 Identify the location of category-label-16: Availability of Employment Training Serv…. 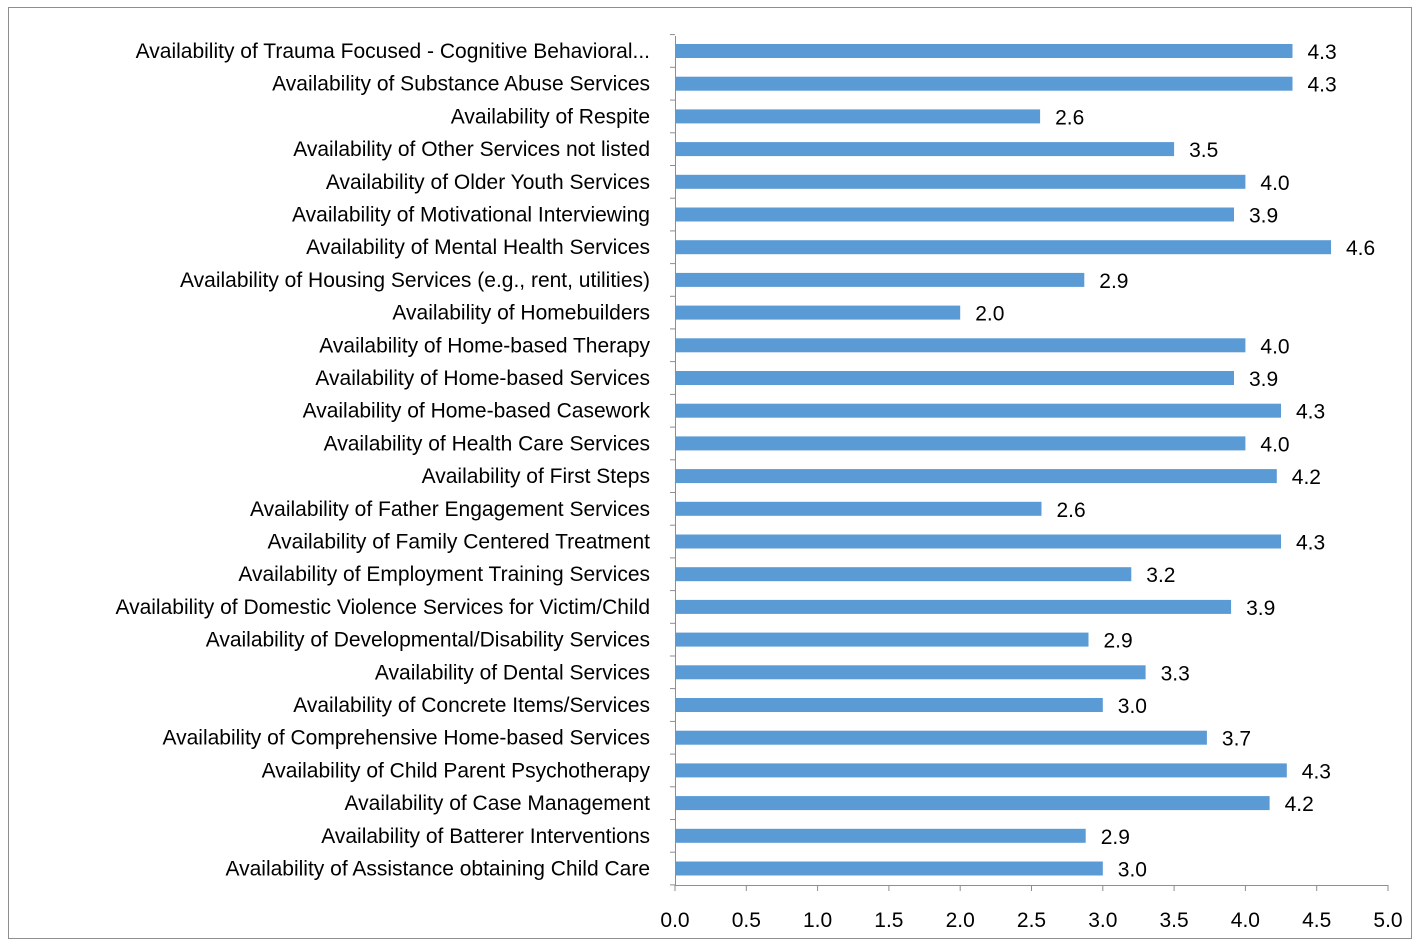
(444, 574).